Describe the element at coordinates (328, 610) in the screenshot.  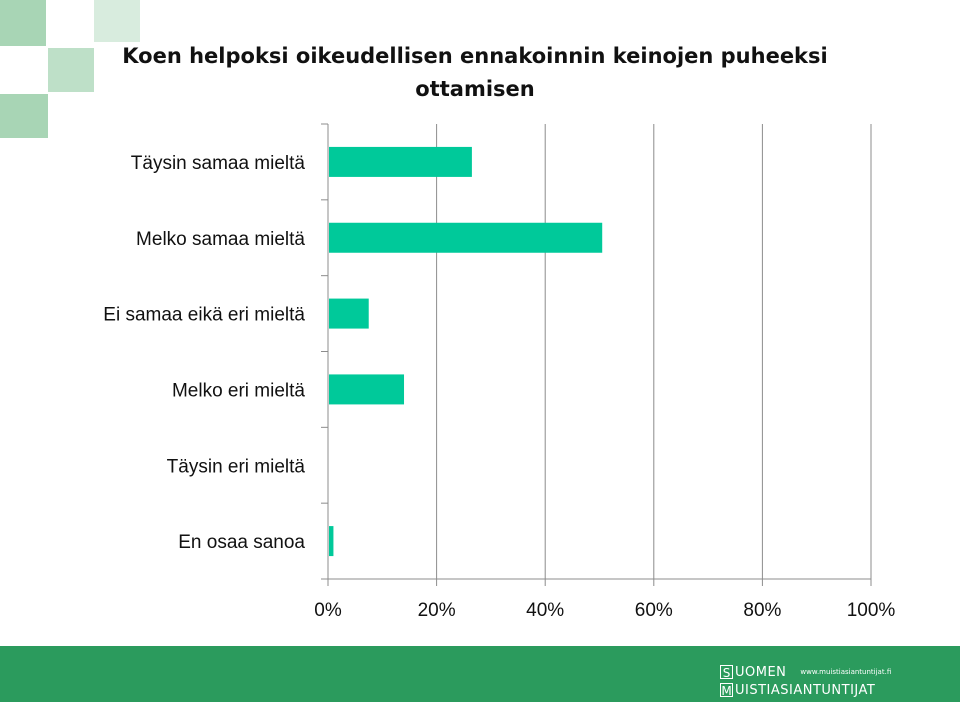
I see `x-tick-label: 0%` at that location.